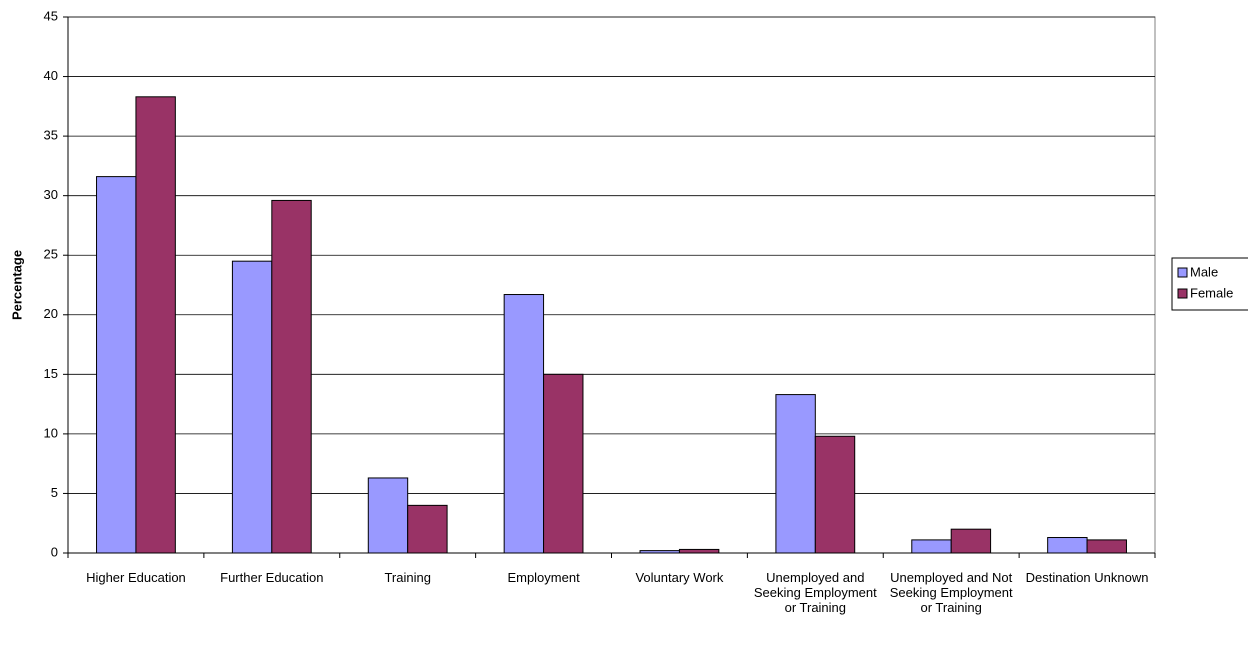 Image resolution: width=1248 pixels, height=650 pixels. What do you see at coordinates (16, 285) in the screenshot?
I see `y-axis-label: Percentage` at bounding box center [16, 285].